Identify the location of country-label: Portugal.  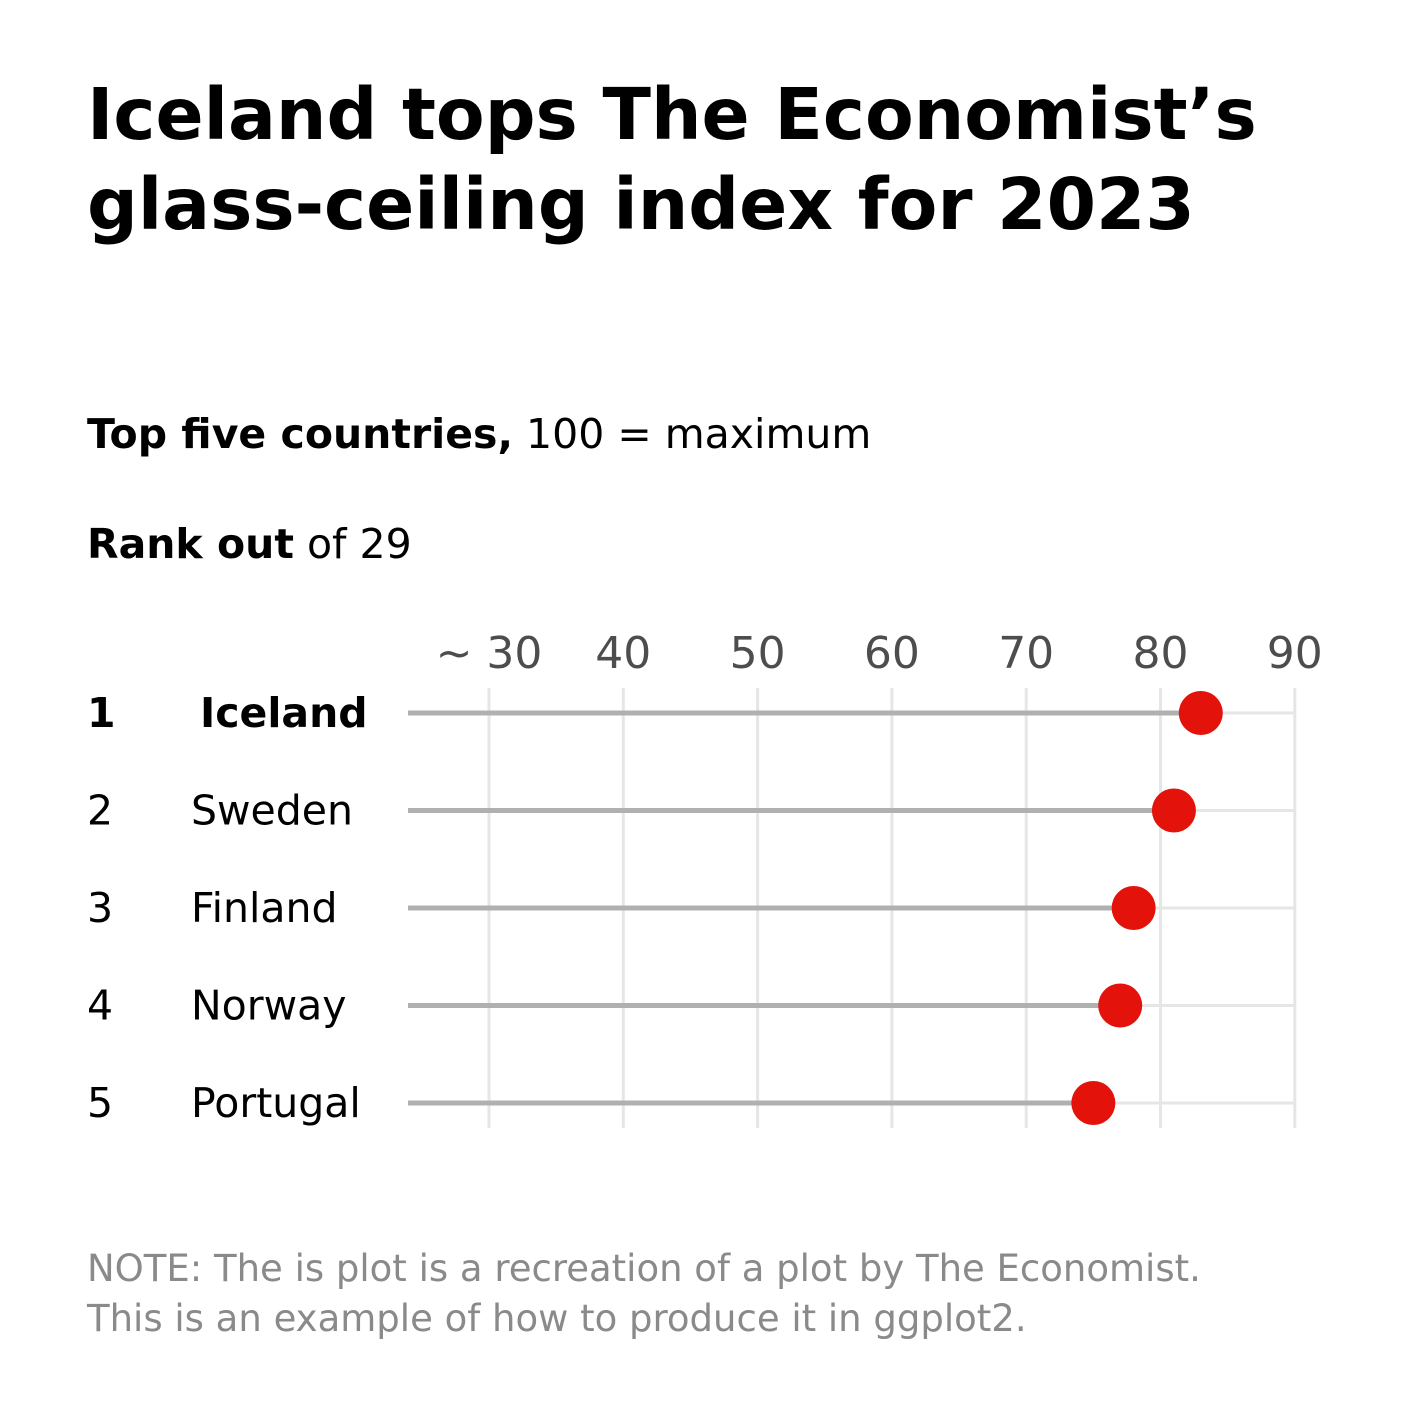
(276, 1103).